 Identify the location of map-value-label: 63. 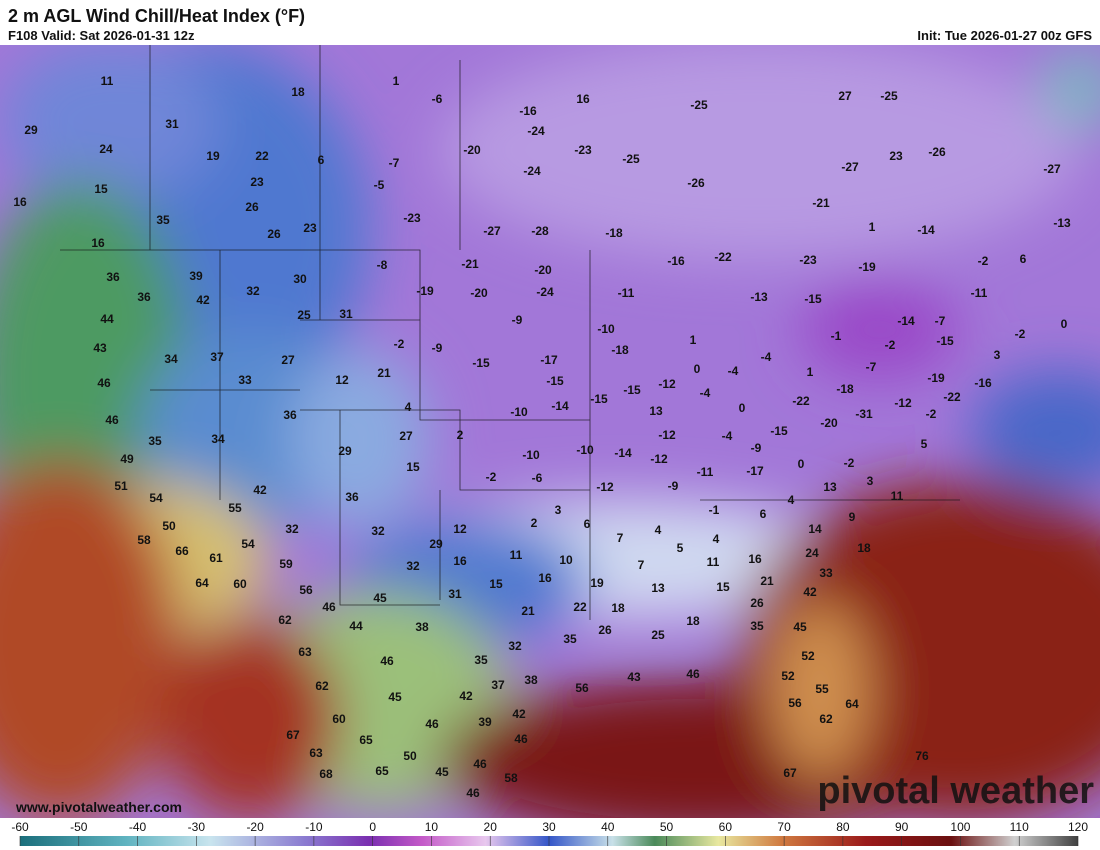
(305, 652).